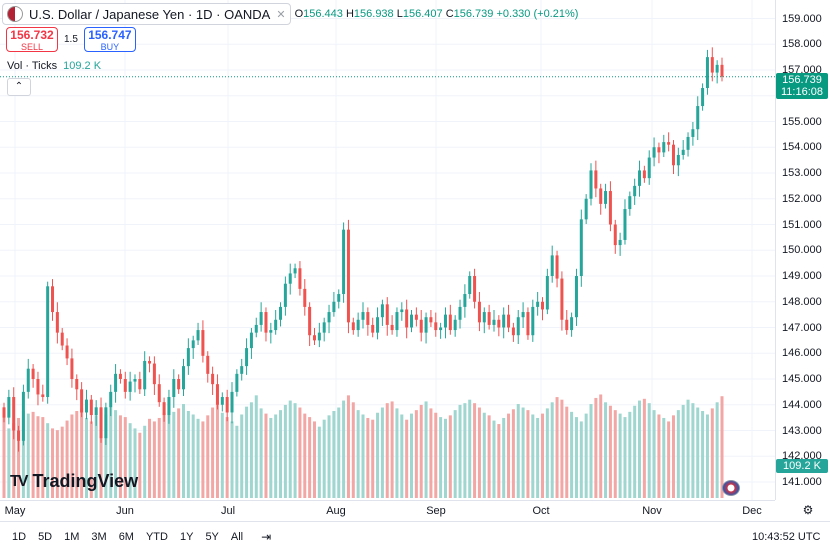 The height and width of the screenshot is (551, 830). I want to click on time-axis: May Jun Jul Aug Sep Oct Nov Dec, so click(387, 510).